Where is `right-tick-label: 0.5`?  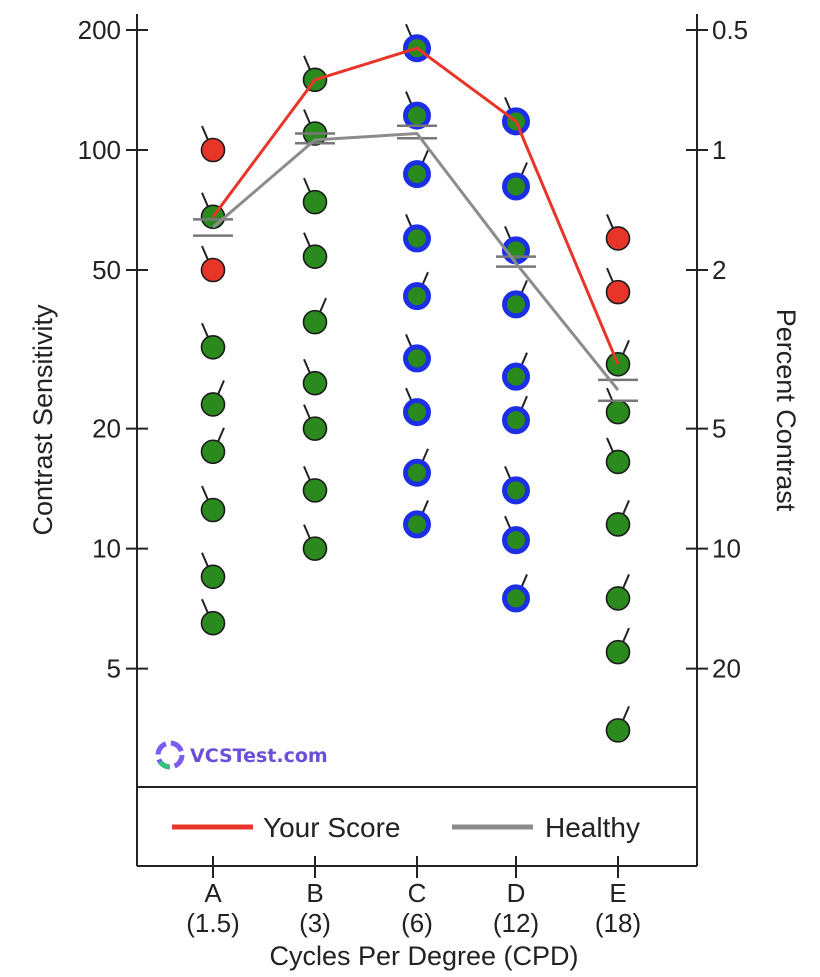
right-tick-label: 0.5 is located at coordinates (730, 30).